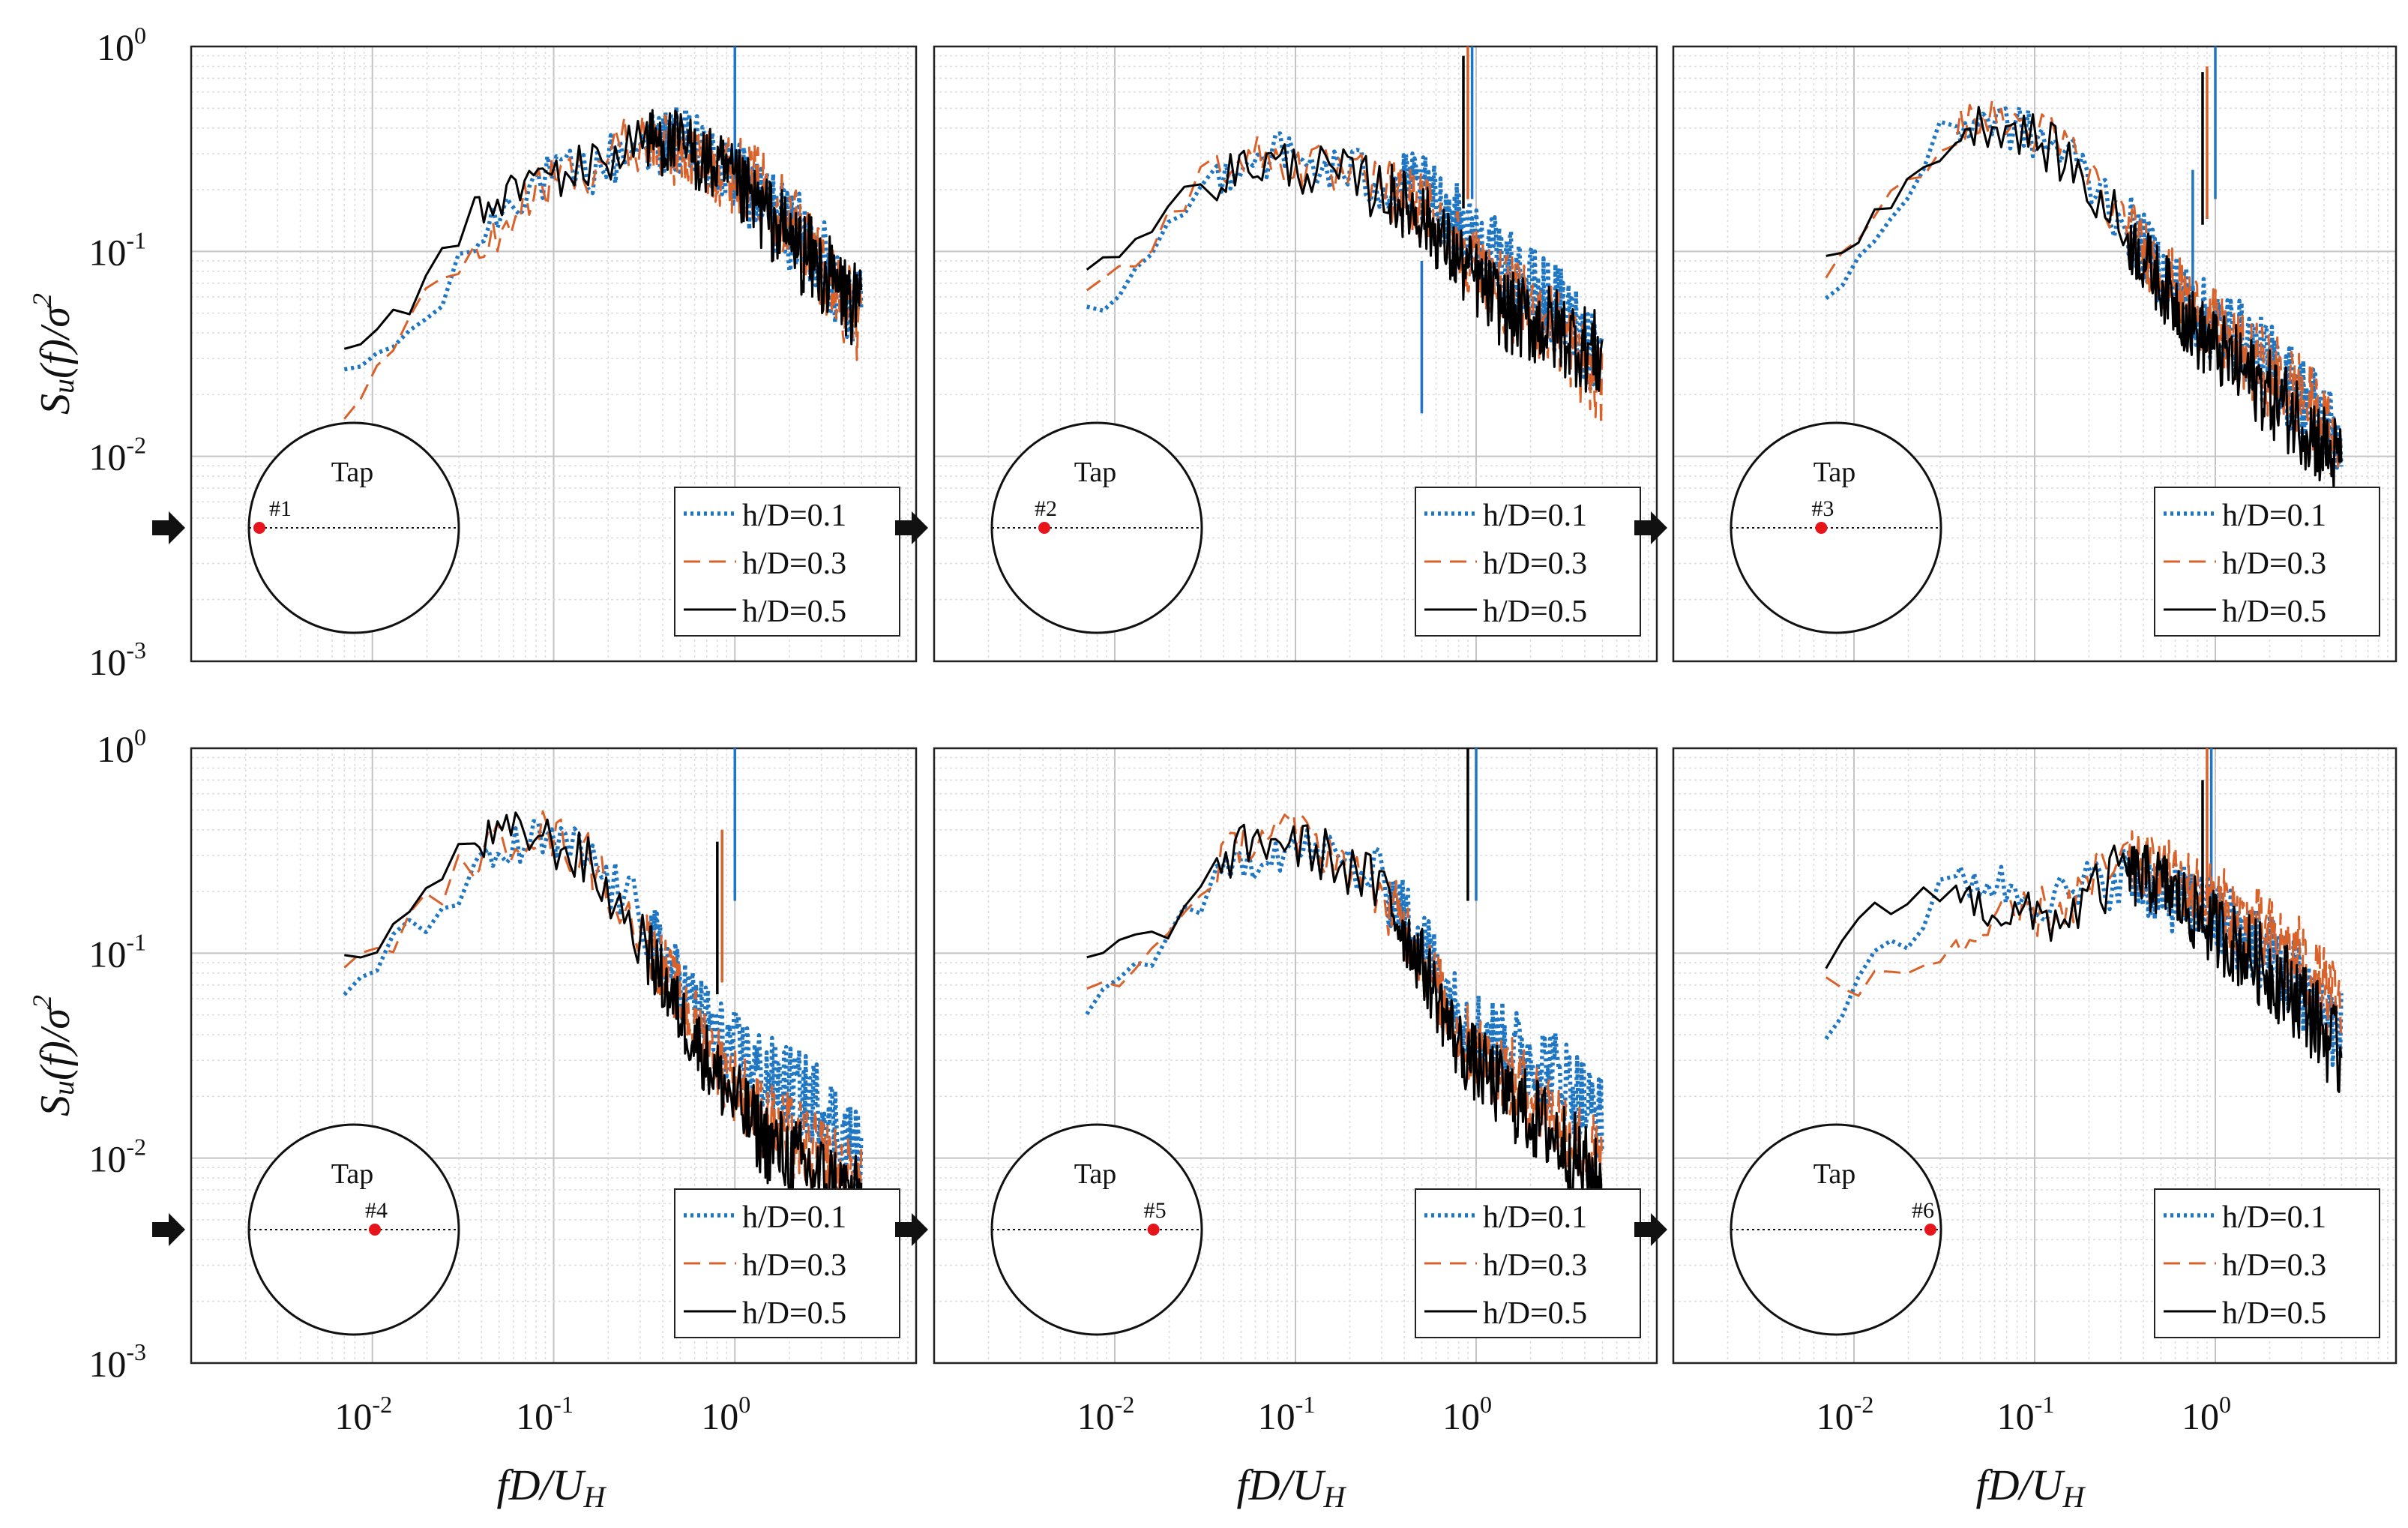 The width and height of the screenshot is (2408, 1528). I want to click on tap-location-inset: Tap #6, so click(1788, 1229).